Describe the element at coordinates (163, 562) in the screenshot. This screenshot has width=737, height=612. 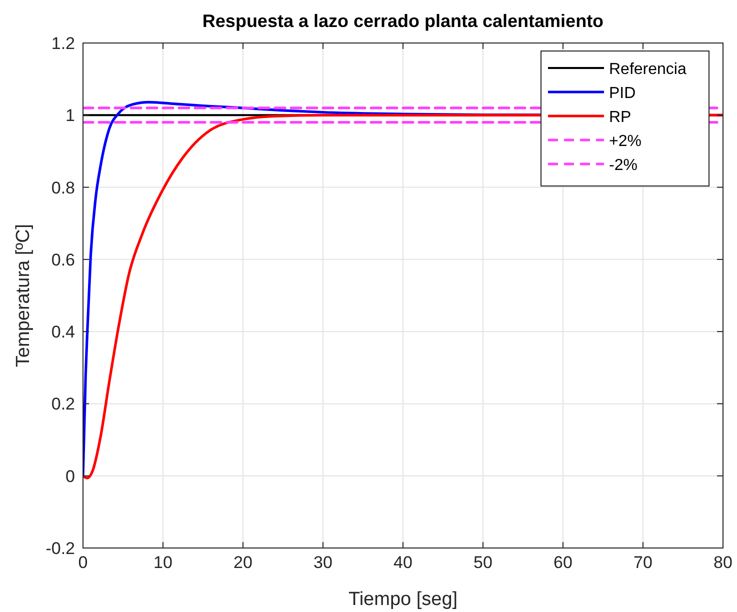
I see `x-tick-label: 10` at that location.